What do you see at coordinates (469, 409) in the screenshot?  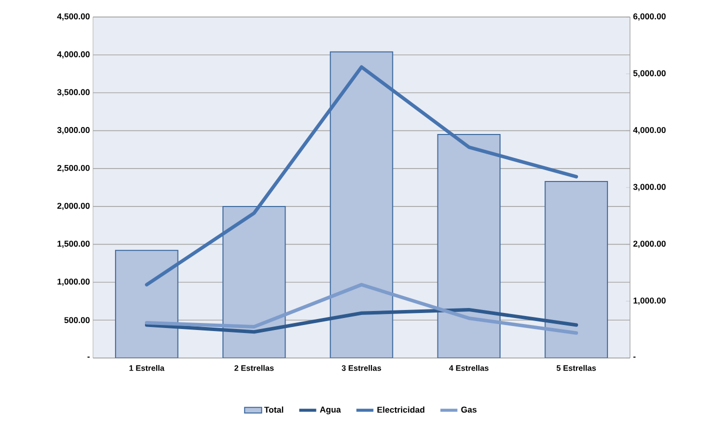 I see `legend-label: Gas` at bounding box center [469, 409].